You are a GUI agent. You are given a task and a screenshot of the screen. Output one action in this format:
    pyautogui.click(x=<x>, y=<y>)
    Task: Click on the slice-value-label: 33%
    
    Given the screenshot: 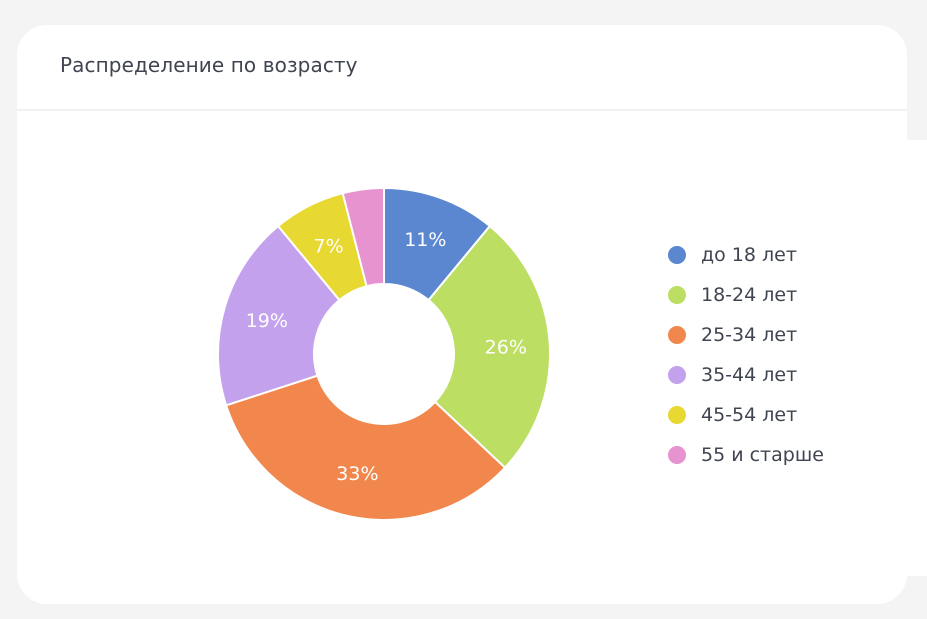 What is the action you would take?
    pyautogui.click(x=357, y=474)
    